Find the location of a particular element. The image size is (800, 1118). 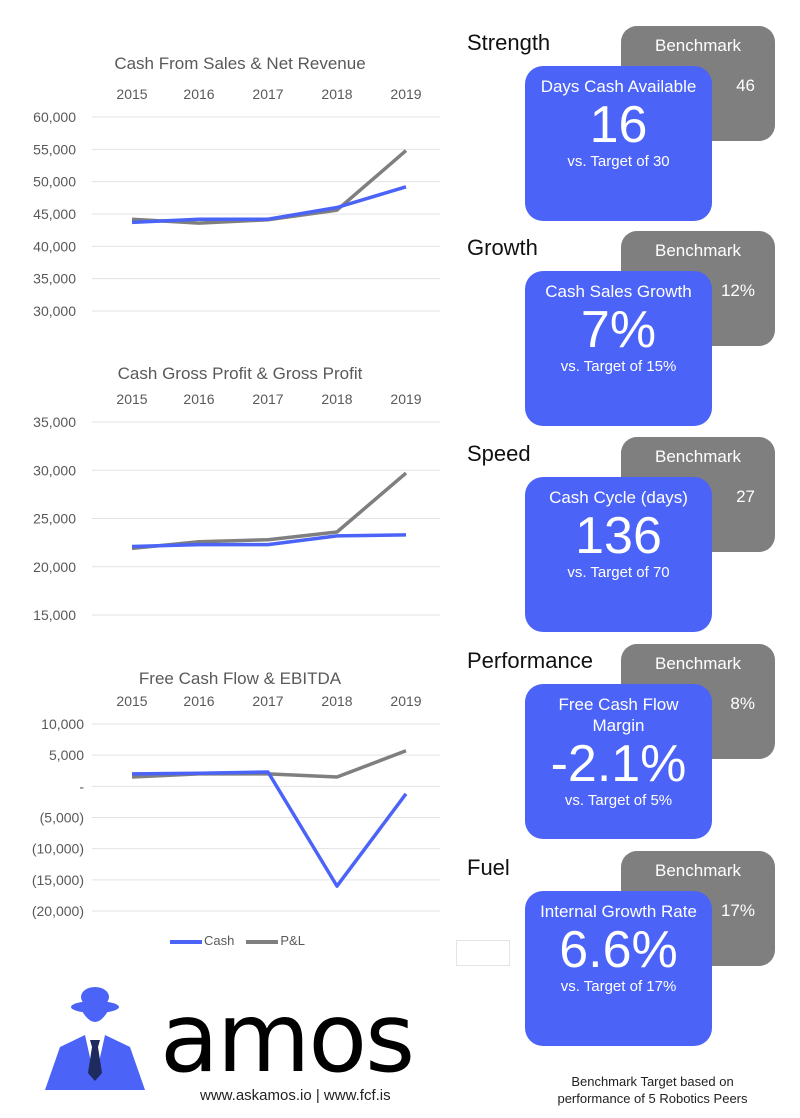

metric-label: Internal Growth Rate is located at coordinates (618, 911).